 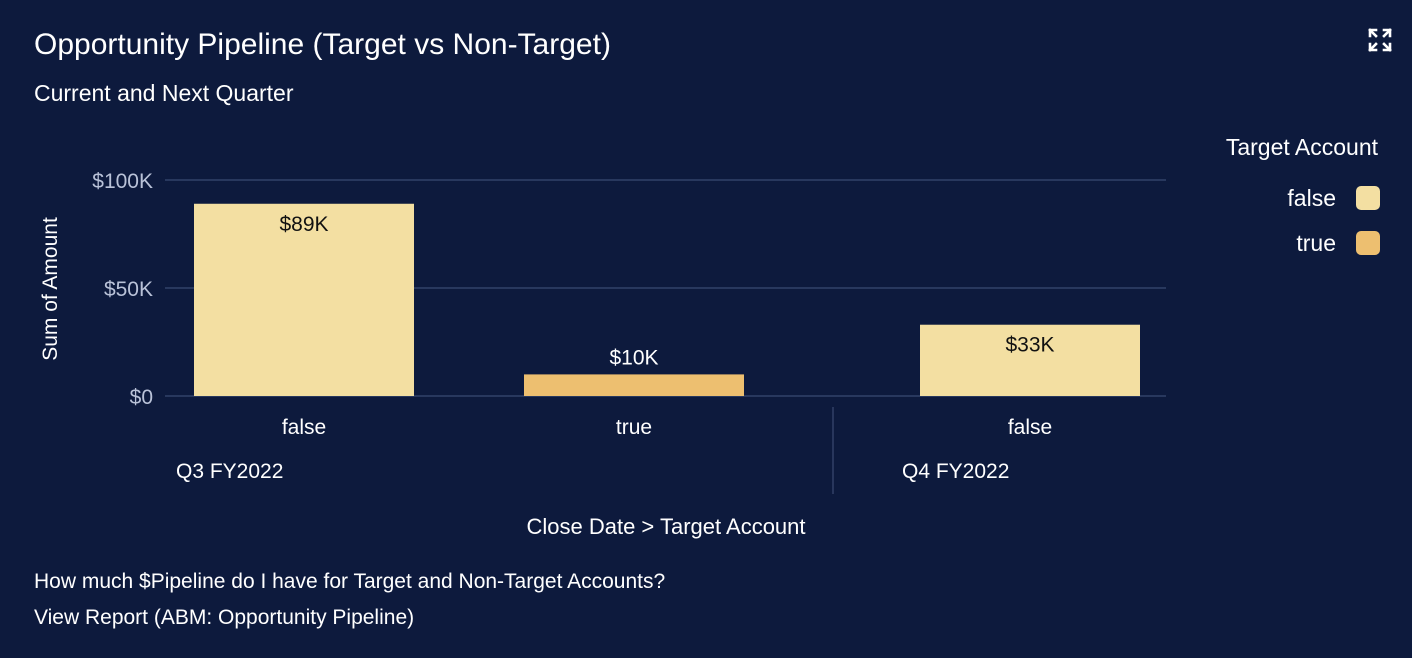 I want to click on legend-item-true: true, so click(x=1338, y=242).